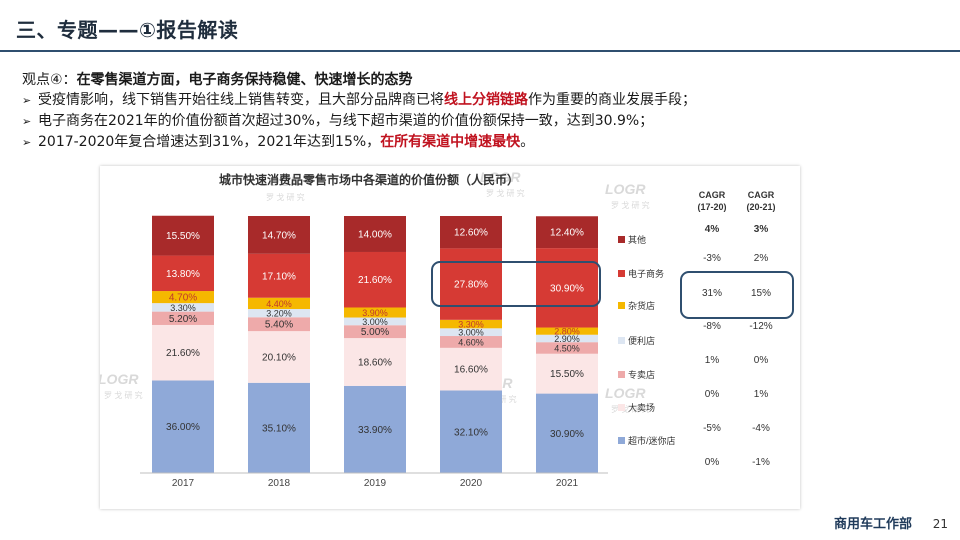  I want to click on bullet-text: 2017-2020年复合增速达到31%，2021年达到15%，, so click(209, 142).